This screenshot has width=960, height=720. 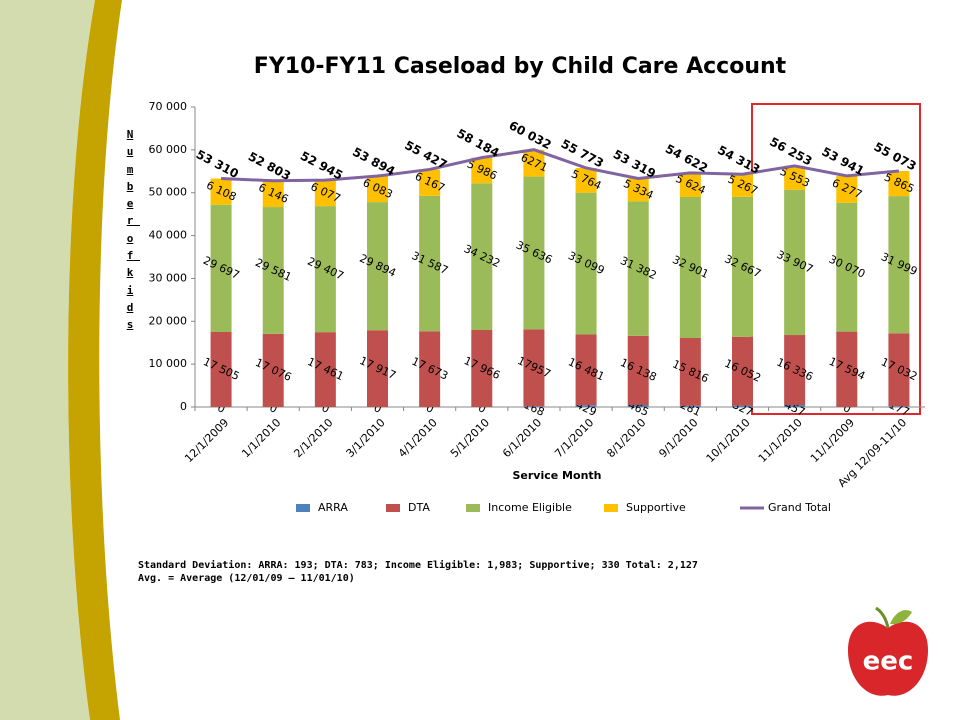 I want to click on legend-label: Supportive, so click(x=656, y=507).